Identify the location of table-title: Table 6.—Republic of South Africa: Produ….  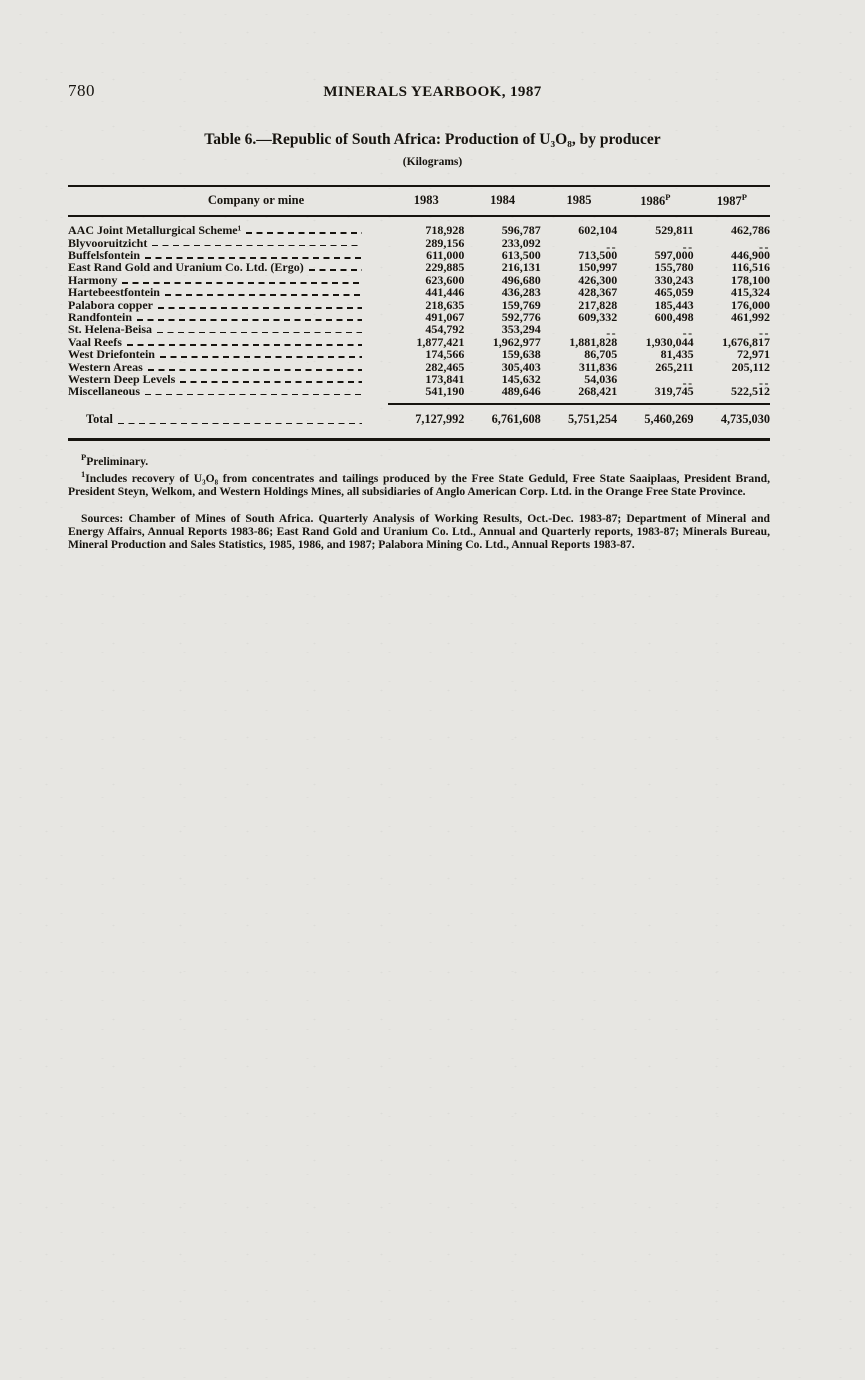
(432, 139).